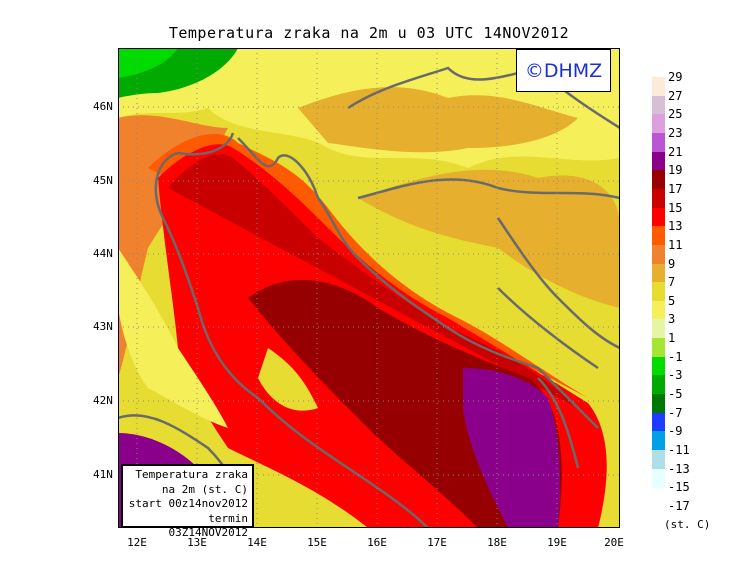 This screenshot has width=740, height=582. Describe the element at coordinates (675, 114) in the screenshot. I see `legend-label: 25` at that location.